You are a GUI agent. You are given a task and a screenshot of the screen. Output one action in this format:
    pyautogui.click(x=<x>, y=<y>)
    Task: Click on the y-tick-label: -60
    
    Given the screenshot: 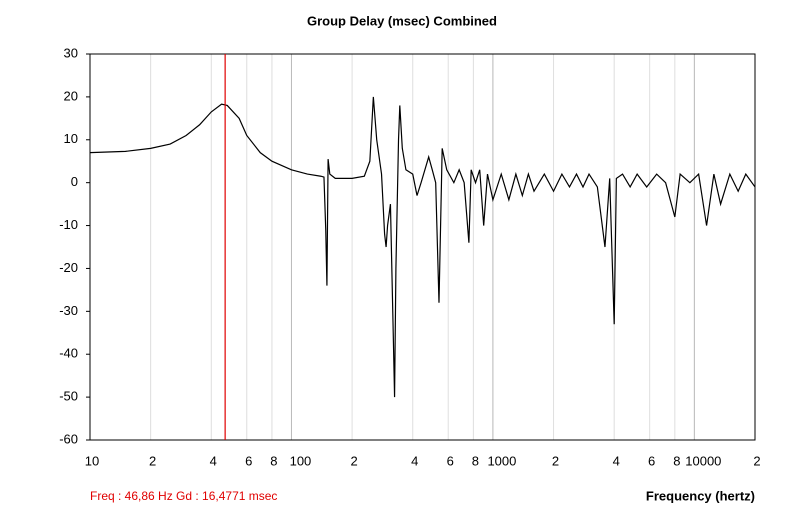 What is the action you would take?
    pyautogui.click(x=68, y=438)
    